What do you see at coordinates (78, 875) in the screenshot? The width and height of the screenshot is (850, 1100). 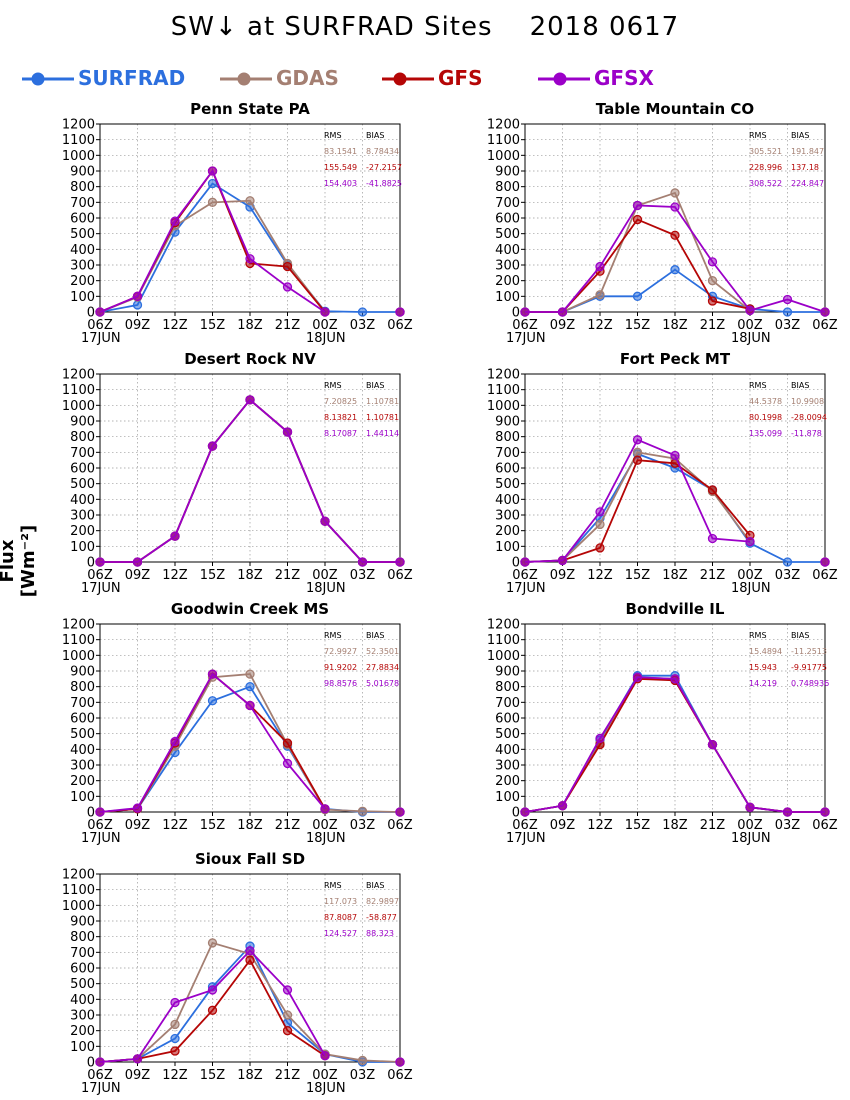 I see `y-tick-label: 1200` at bounding box center [78, 875].